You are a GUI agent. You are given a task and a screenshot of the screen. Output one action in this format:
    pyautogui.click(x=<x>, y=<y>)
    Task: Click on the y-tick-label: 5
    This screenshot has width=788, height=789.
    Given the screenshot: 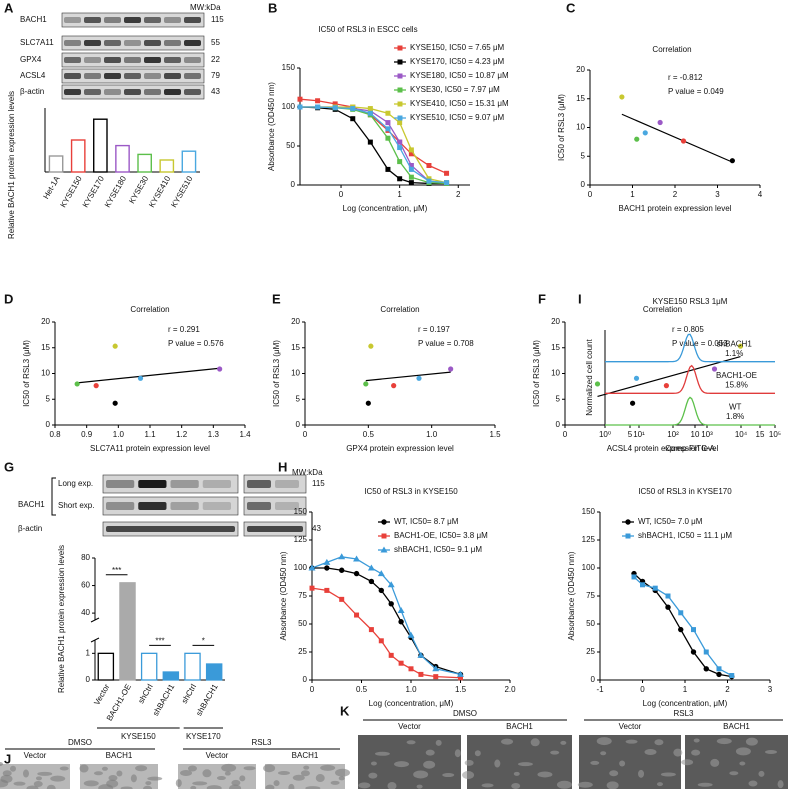 What is the action you would take?
    pyautogui.click(x=558, y=398)
    